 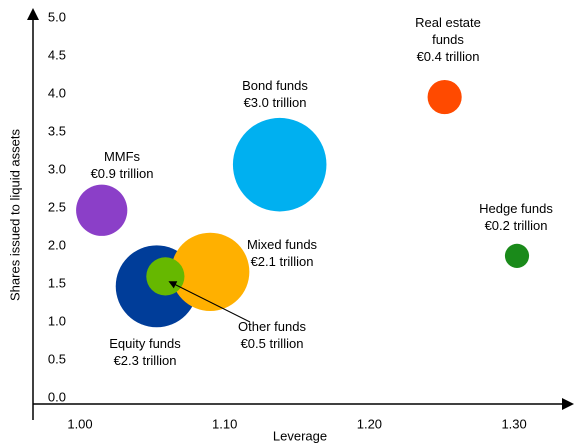 I want to click on value-label: €0.9 trillion, so click(x=122, y=173).